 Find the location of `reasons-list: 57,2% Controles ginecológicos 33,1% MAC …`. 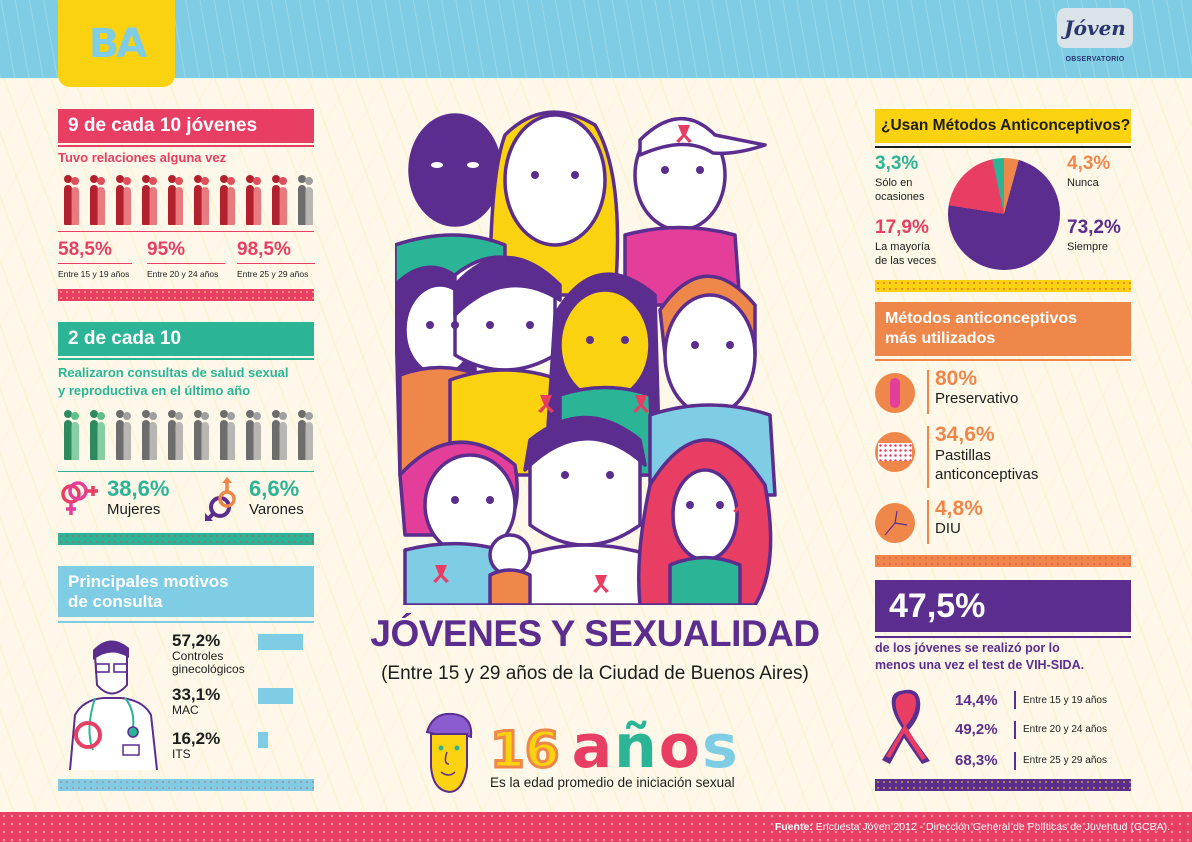

reasons-list: 57,2% Controles ginecológicos 33,1% MAC … is located at coordinates (244, 703).